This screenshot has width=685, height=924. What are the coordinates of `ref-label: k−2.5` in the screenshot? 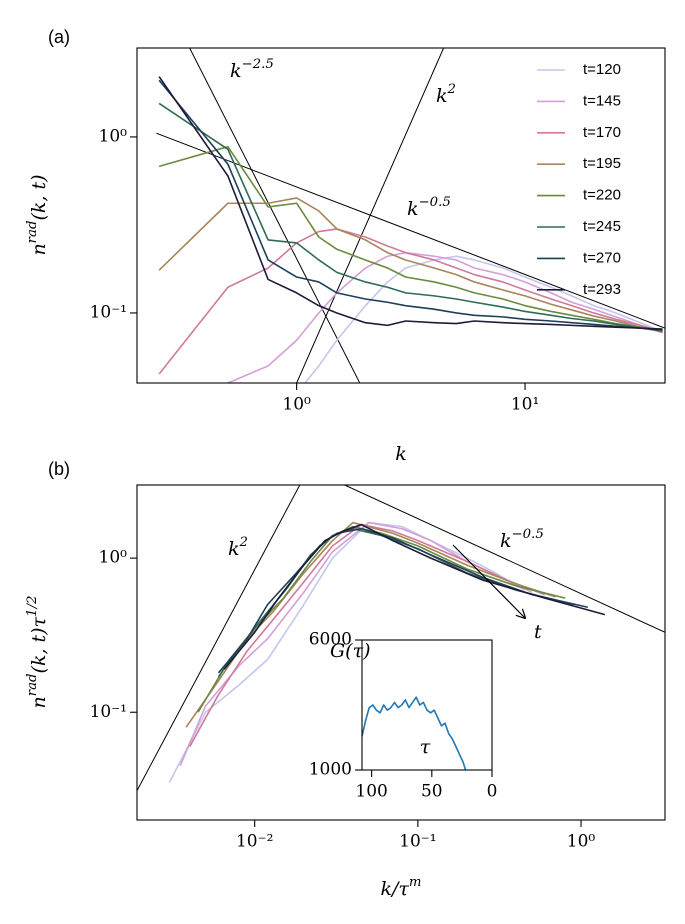 It's located at (252, 69).